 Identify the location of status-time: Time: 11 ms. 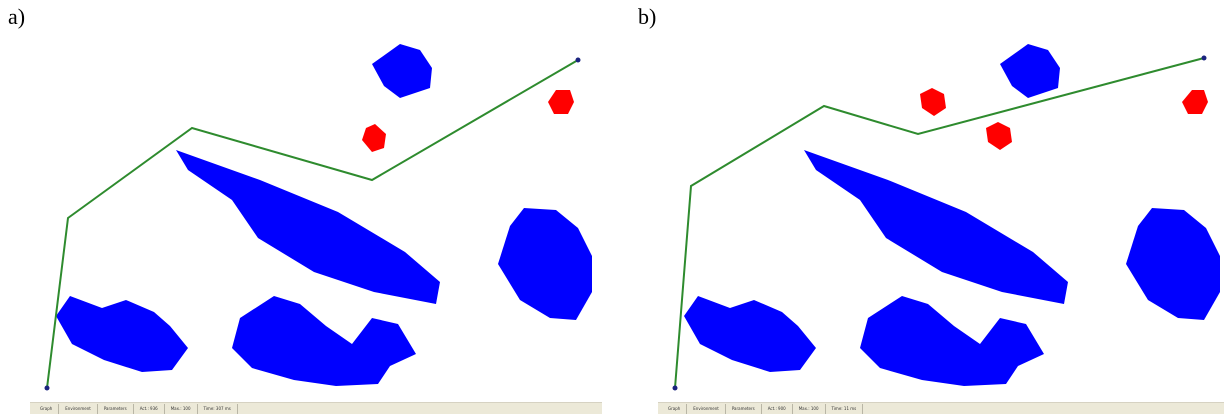
(845, 408).